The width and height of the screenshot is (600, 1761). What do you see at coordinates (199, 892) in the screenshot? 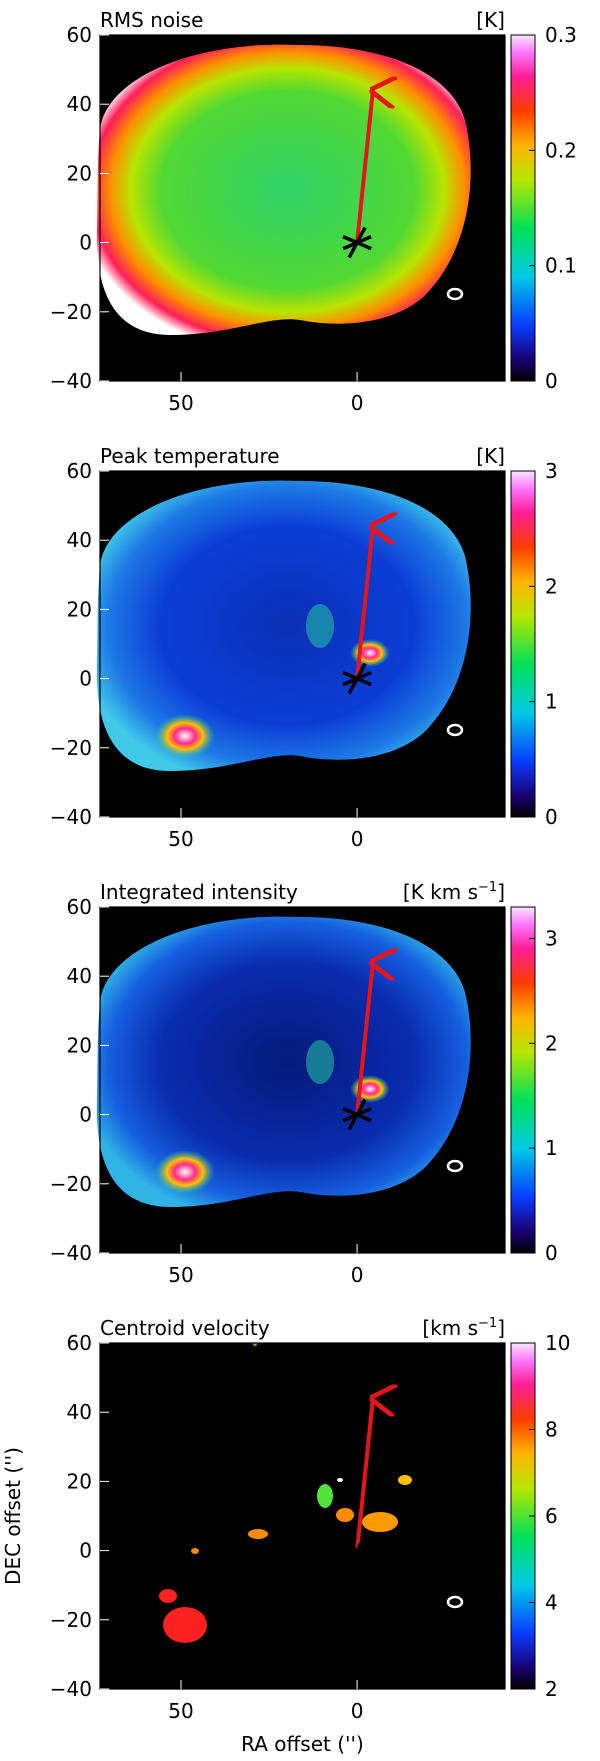
I see `panel-title: Integrated intensity` at bounding box center [199, 892].